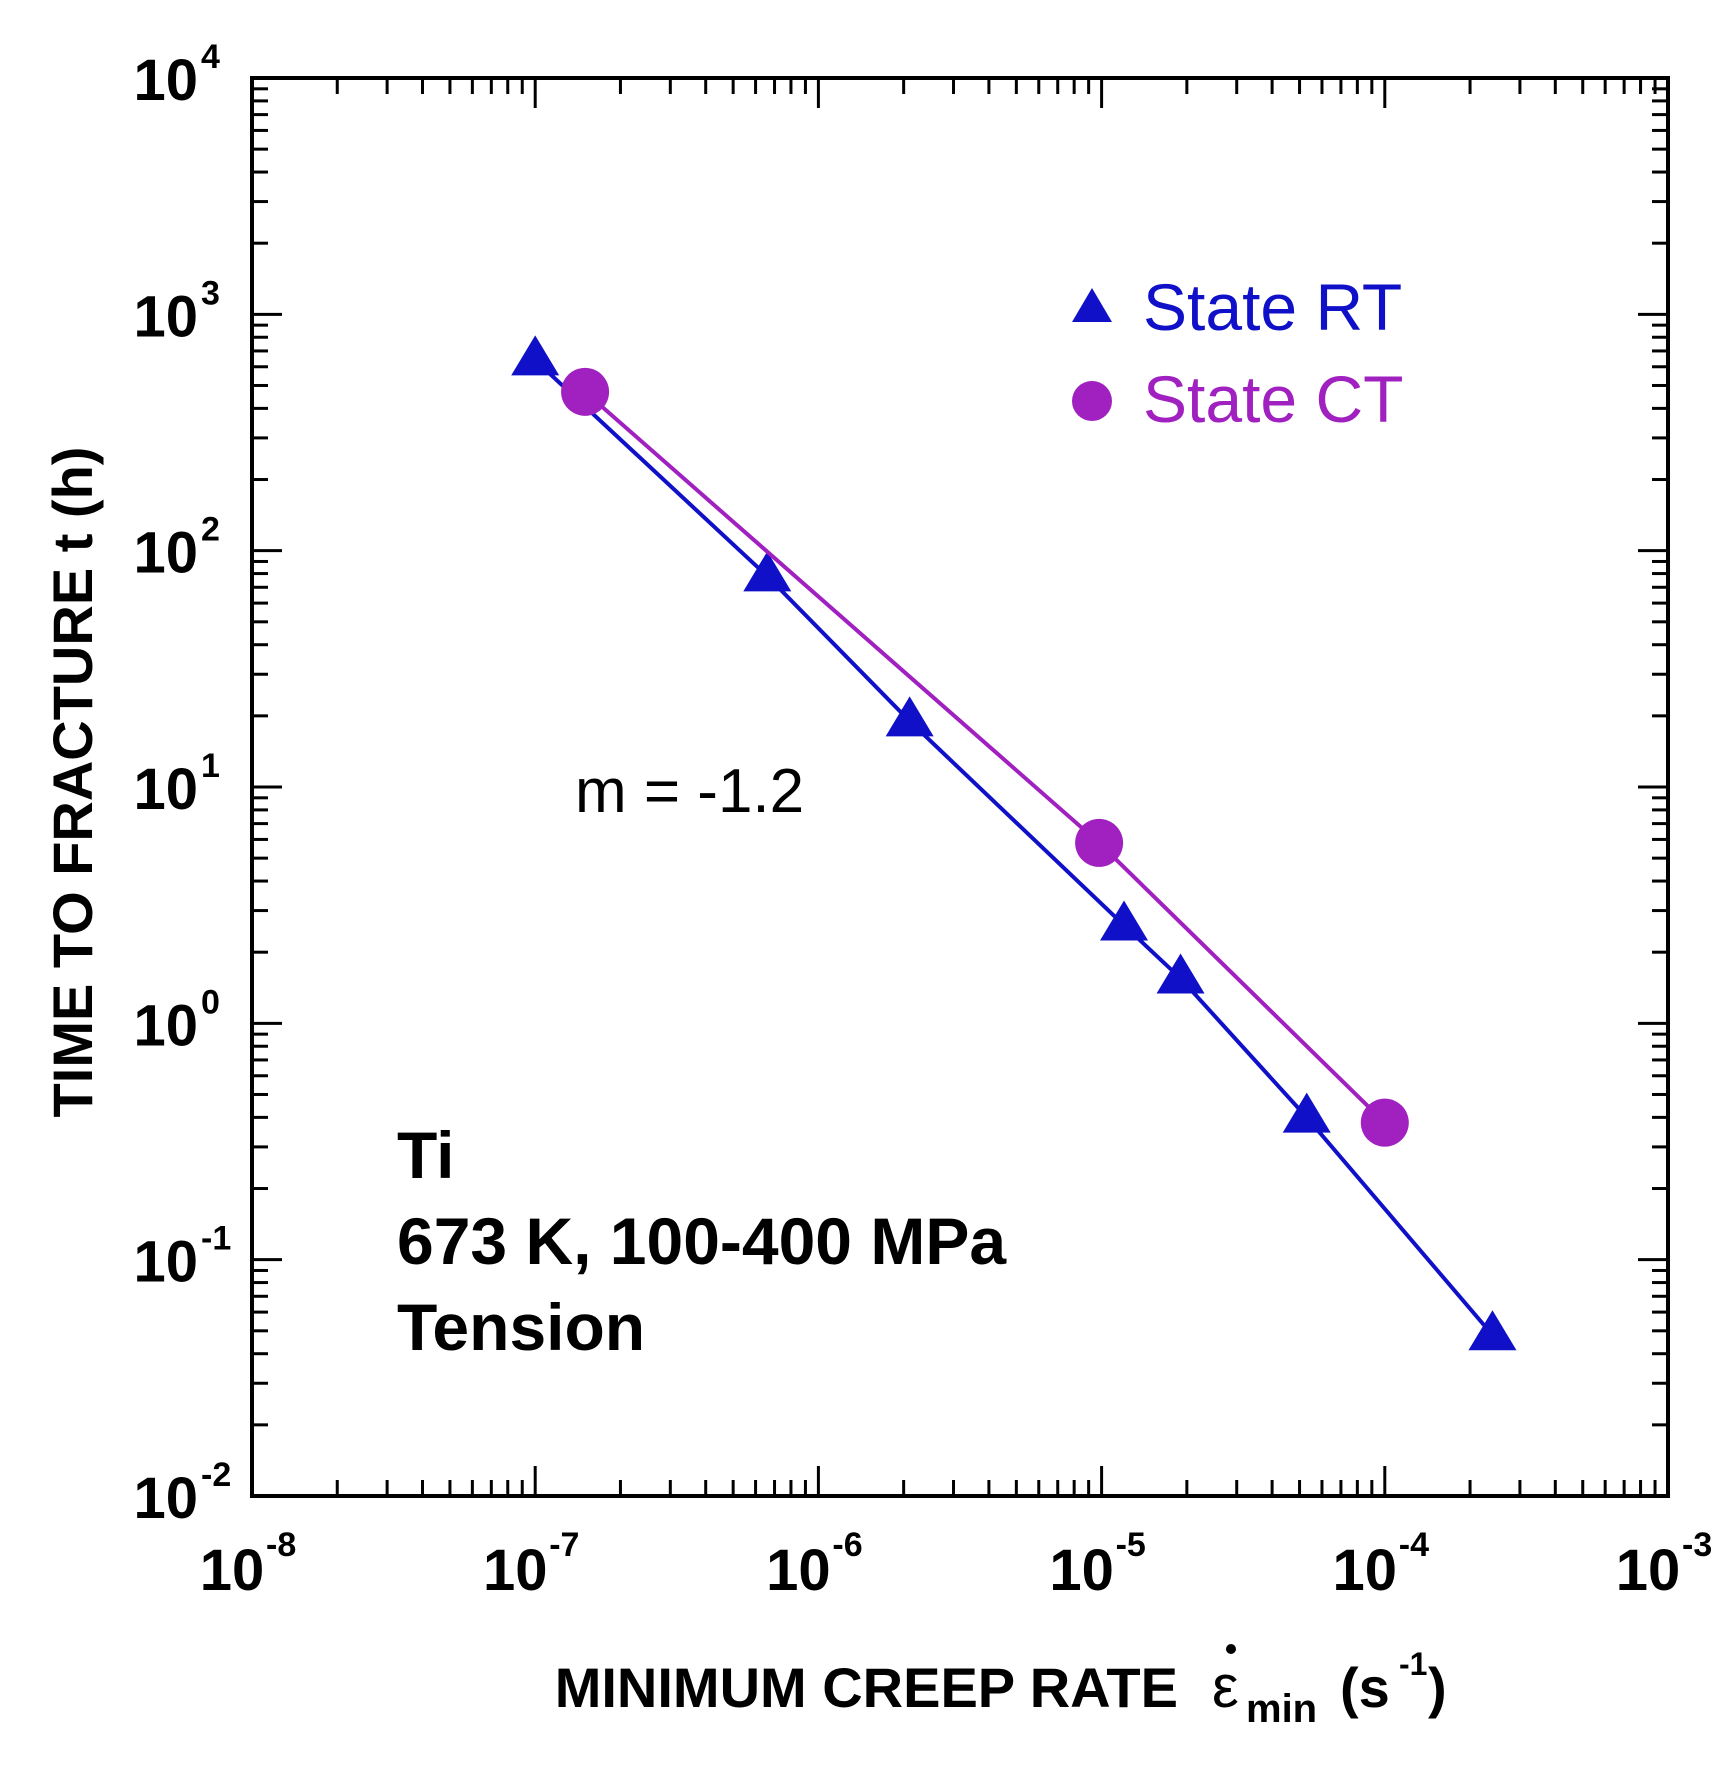  I want to click on y-tick-exponent: 2, so click(210, 530).